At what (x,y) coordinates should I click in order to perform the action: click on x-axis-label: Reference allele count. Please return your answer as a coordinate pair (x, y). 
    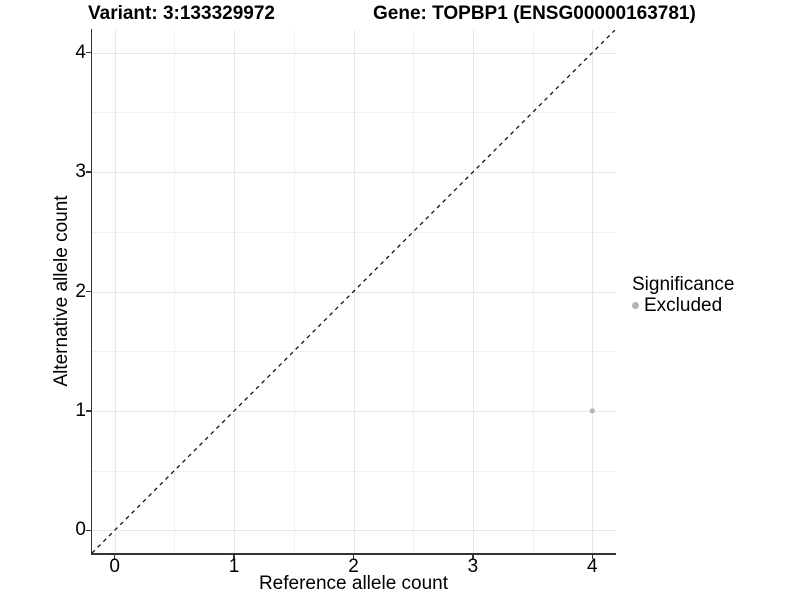
    Looking at the image, I should click on (353, 583).